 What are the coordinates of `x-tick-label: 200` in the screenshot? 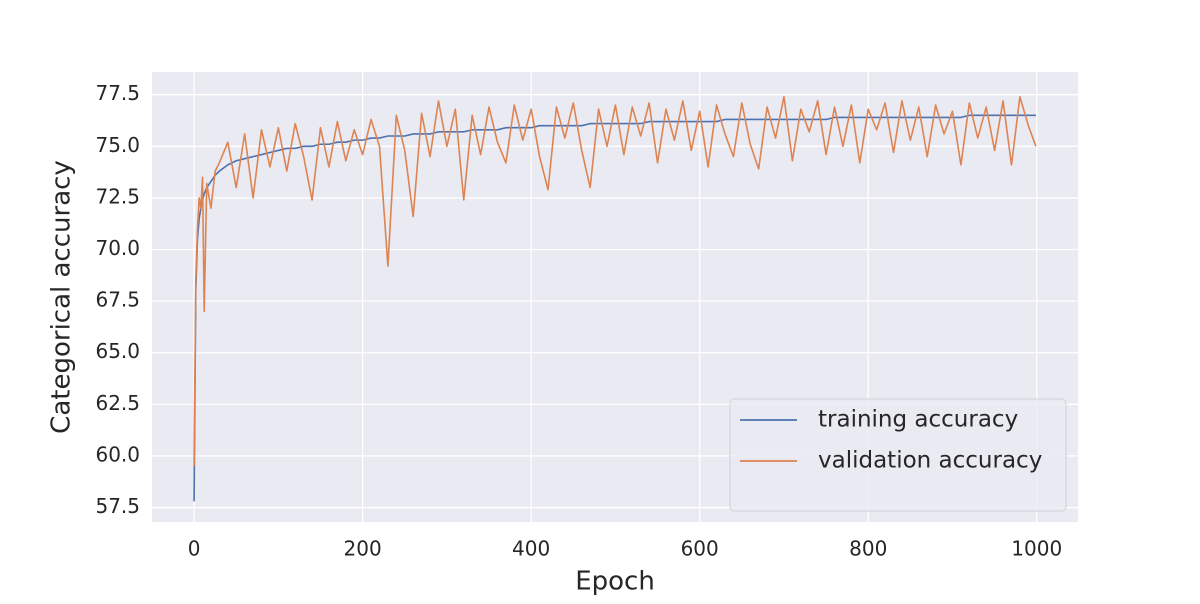 It's located at (363, 549).